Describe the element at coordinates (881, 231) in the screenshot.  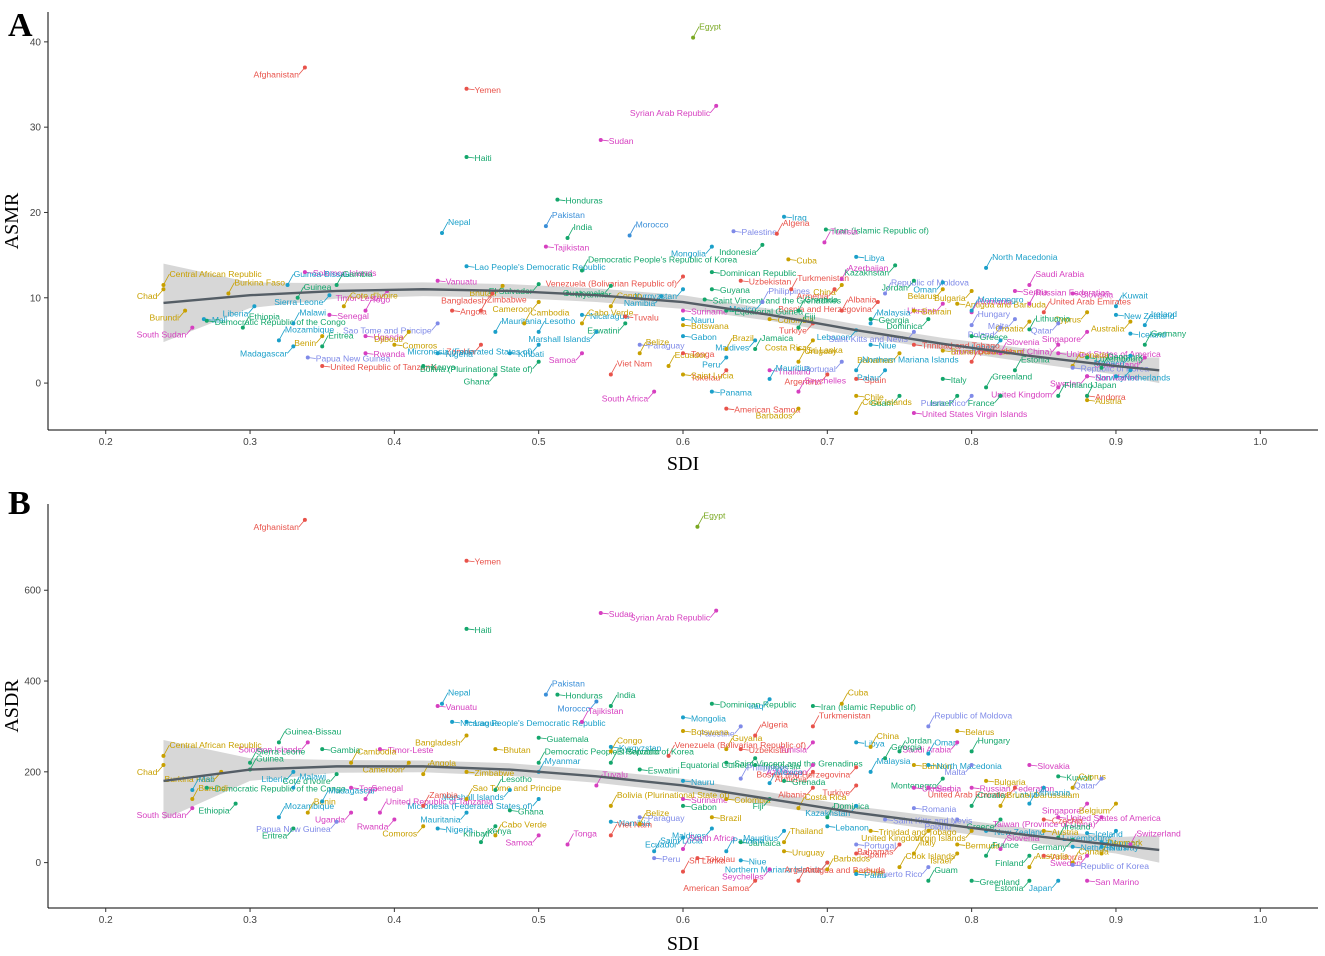
I see `point-label: Iran (Islamic Republic of)` at that location.